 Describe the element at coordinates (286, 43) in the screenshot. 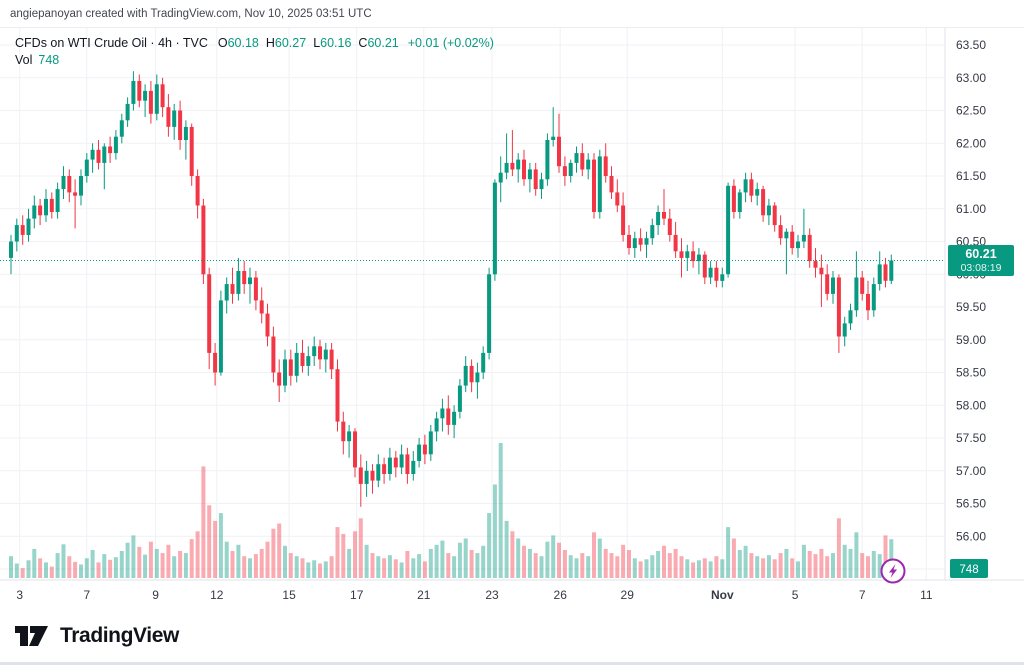

I see `legend-high: H60.27` at that location.